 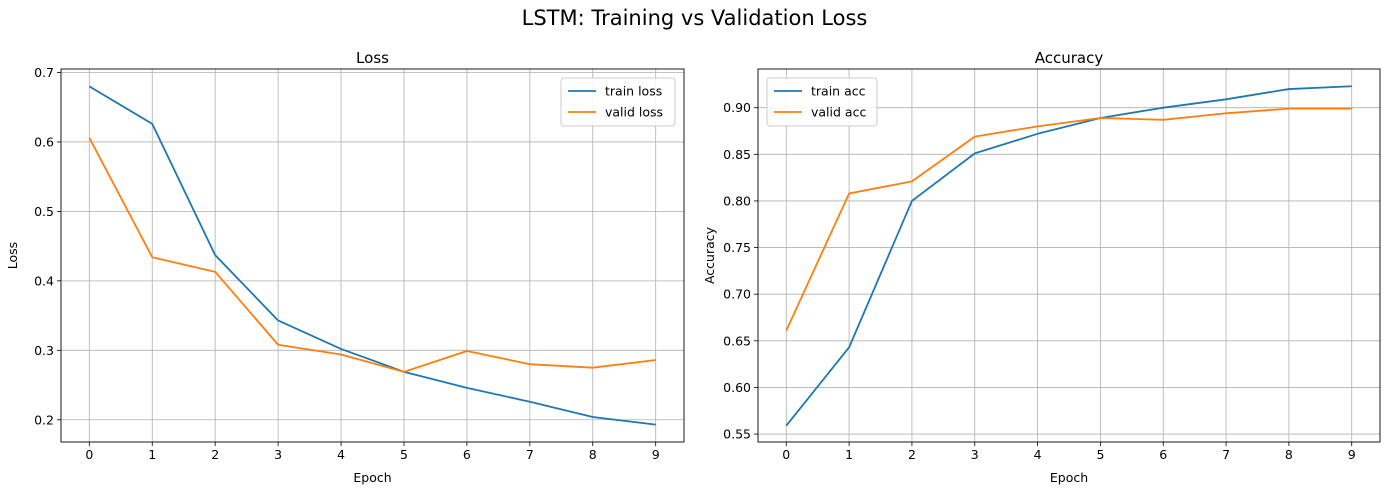 What do you see at coordinates (44, 350) in the screenshot?
I see `y-tick-label: 0.3` at bounding box center [44, 350].